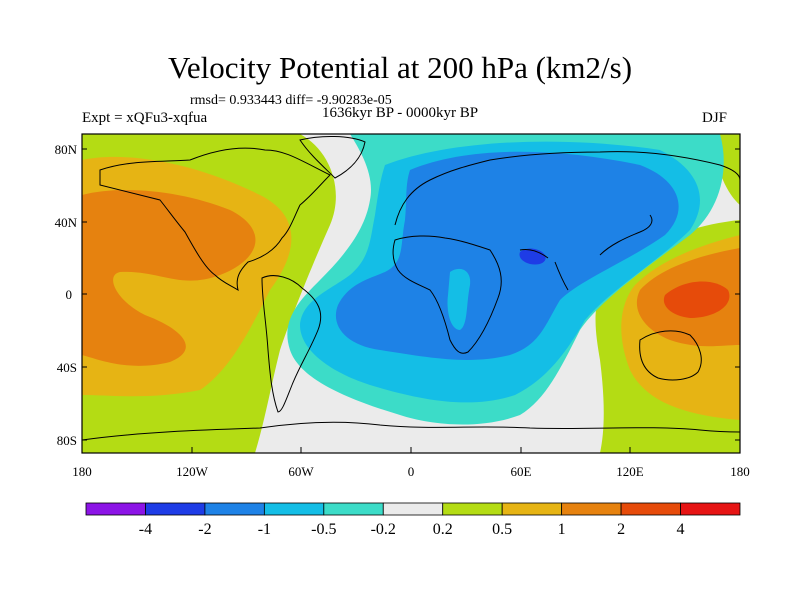 This screenshot has width=800, height=600. Describe the element at coordinates (521, 471) in the screenshot. I see `lon-label-60e: 60E` at that location.